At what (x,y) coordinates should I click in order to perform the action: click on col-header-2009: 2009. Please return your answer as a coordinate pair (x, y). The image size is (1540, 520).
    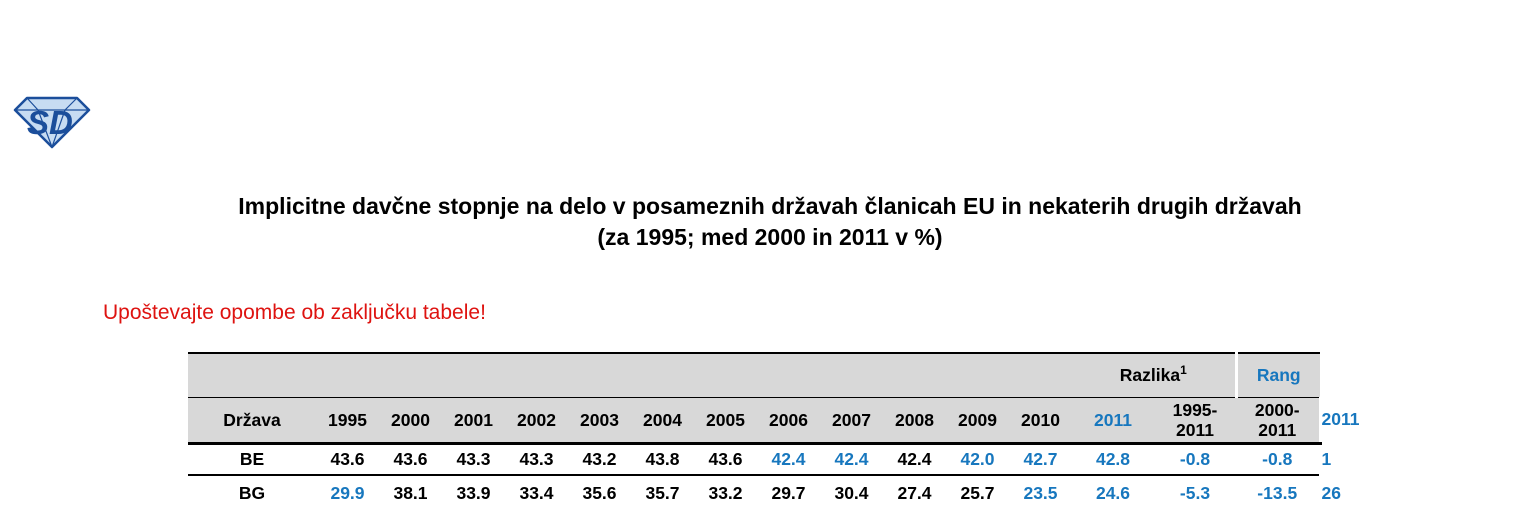
    Looking at the image, I should click on (977, 421).